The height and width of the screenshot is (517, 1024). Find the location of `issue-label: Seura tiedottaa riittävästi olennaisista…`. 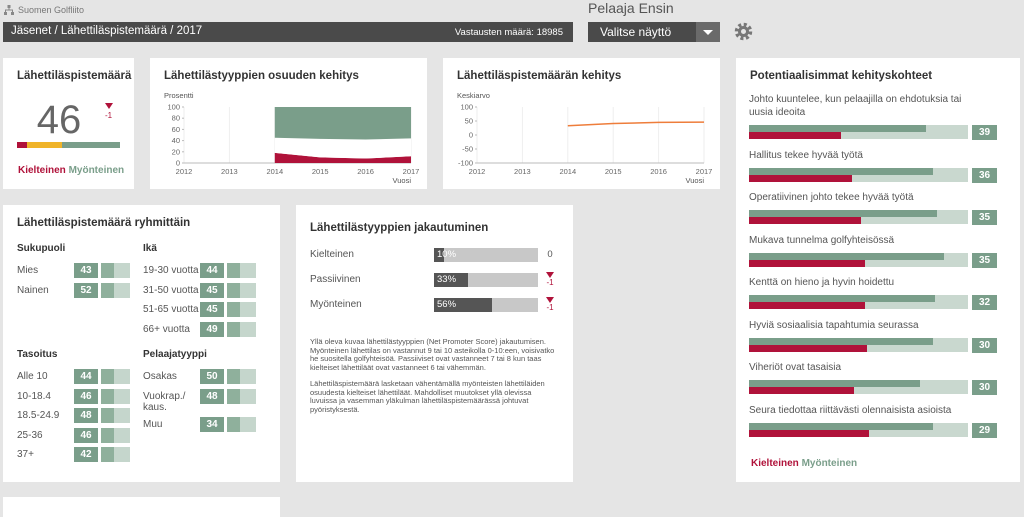

issue-label: Seura tiedottaa riittävästi olennaisista… is located at coordinates (850, 410).